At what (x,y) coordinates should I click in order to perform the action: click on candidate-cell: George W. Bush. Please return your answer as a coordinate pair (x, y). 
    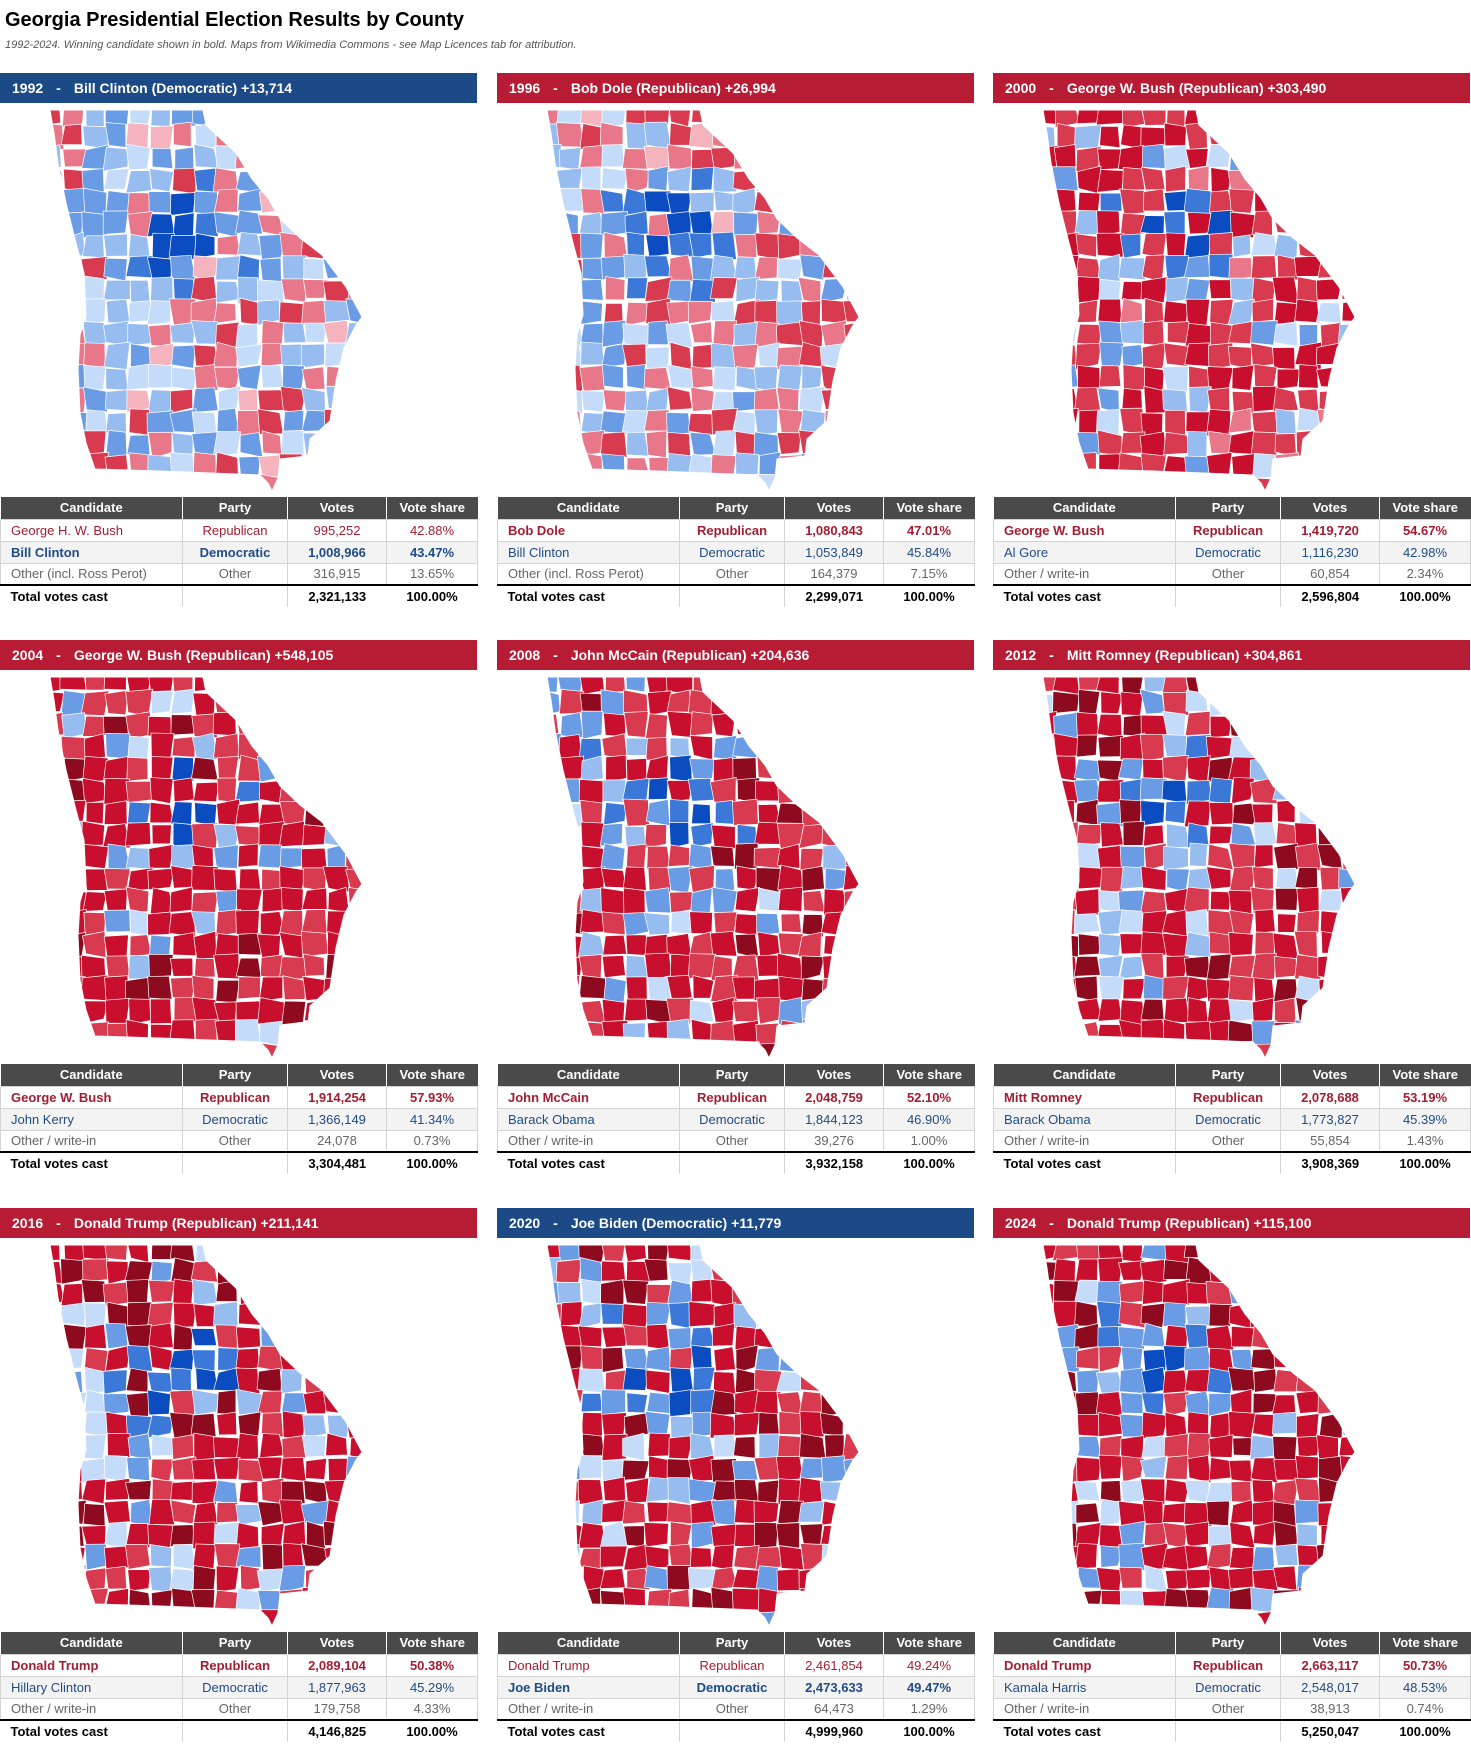
    Looking at the image, I should click on (1084, 530).